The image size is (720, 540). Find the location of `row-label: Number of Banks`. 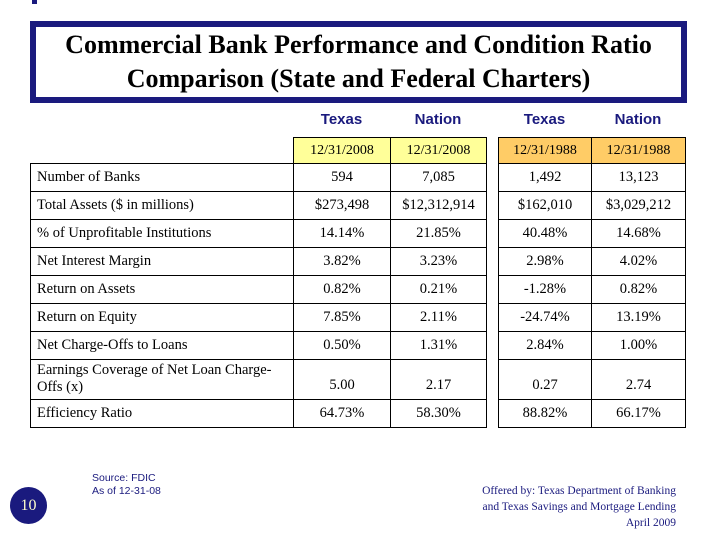

row-label: Number of Banks is located at coordinates (162, 177).